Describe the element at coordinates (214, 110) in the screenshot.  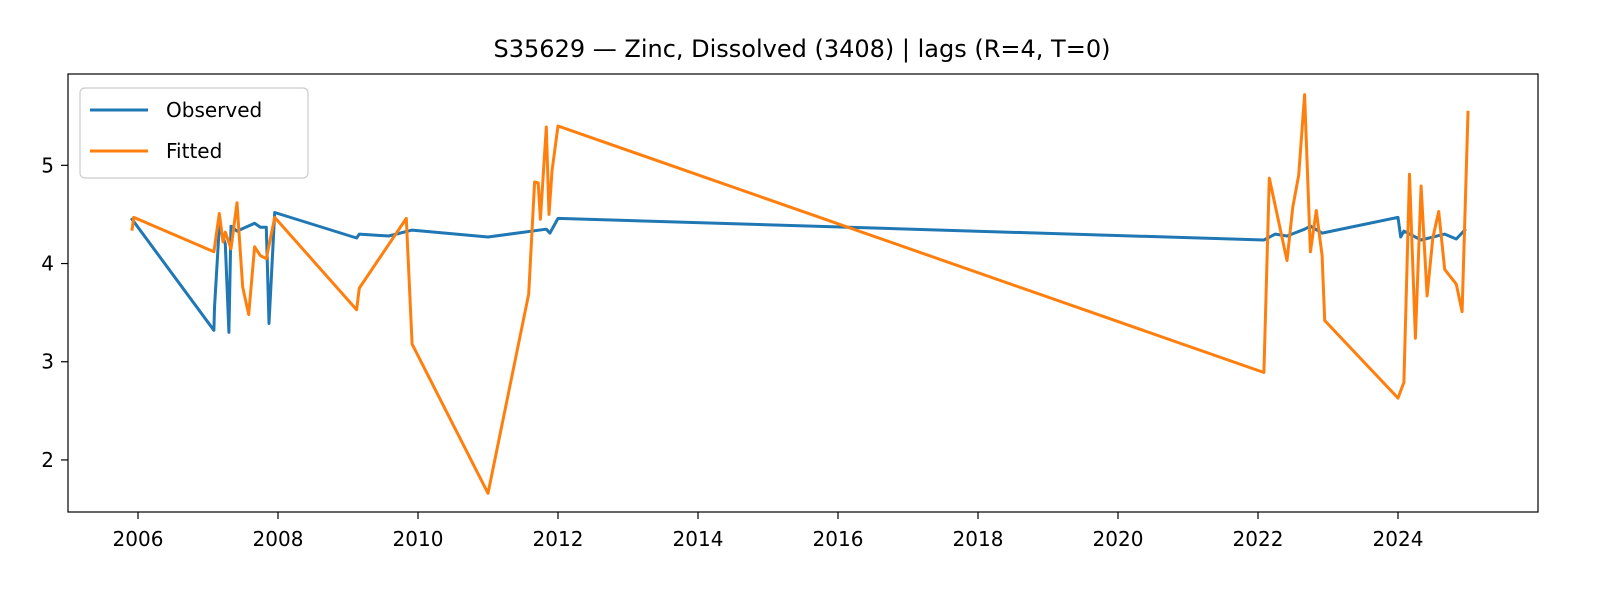
I see `legend-label-observed: Observed` at that location.